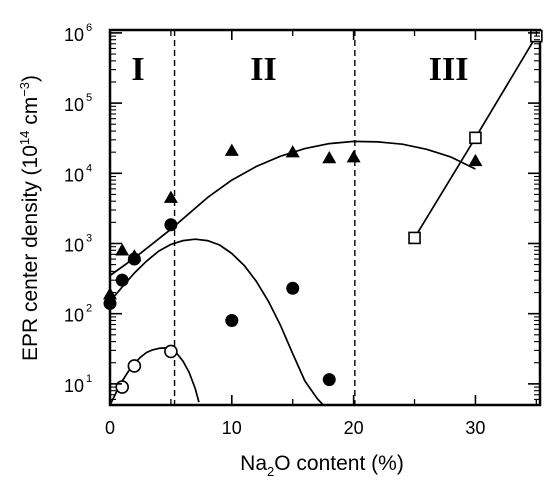 The height and width of the screenshot is (487, 550). What do you see at coordinates (24, 138) in the screenshot?
I see `y-axis-label-sup1: 14` at bounding box center [24, 138].